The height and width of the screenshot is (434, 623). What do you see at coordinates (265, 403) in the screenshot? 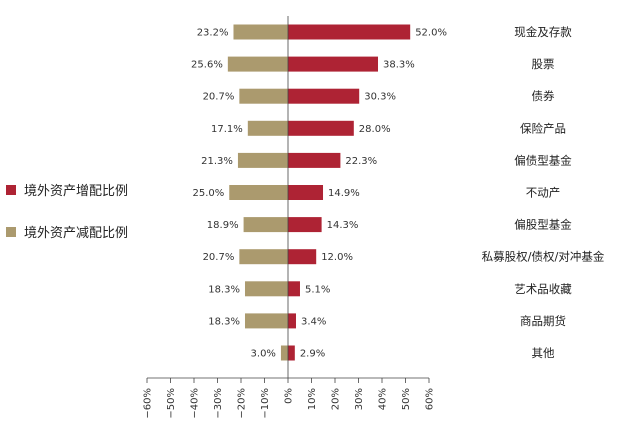
I see `x-tick-label: −10%` at bounding box center [265, 403].